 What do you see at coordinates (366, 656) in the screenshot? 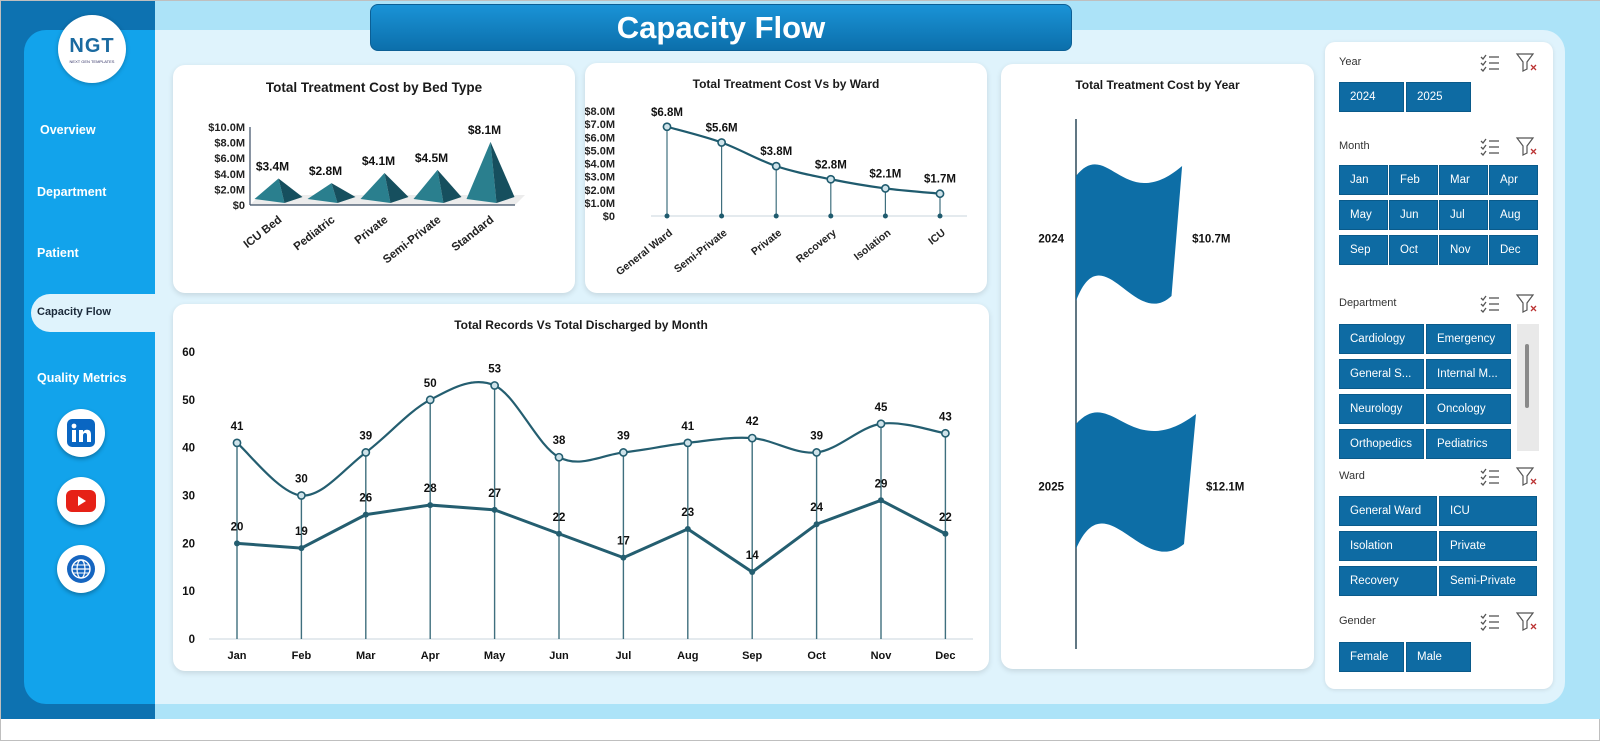
I see `x-tick-label: Mar` at bounding box center [366, 656].